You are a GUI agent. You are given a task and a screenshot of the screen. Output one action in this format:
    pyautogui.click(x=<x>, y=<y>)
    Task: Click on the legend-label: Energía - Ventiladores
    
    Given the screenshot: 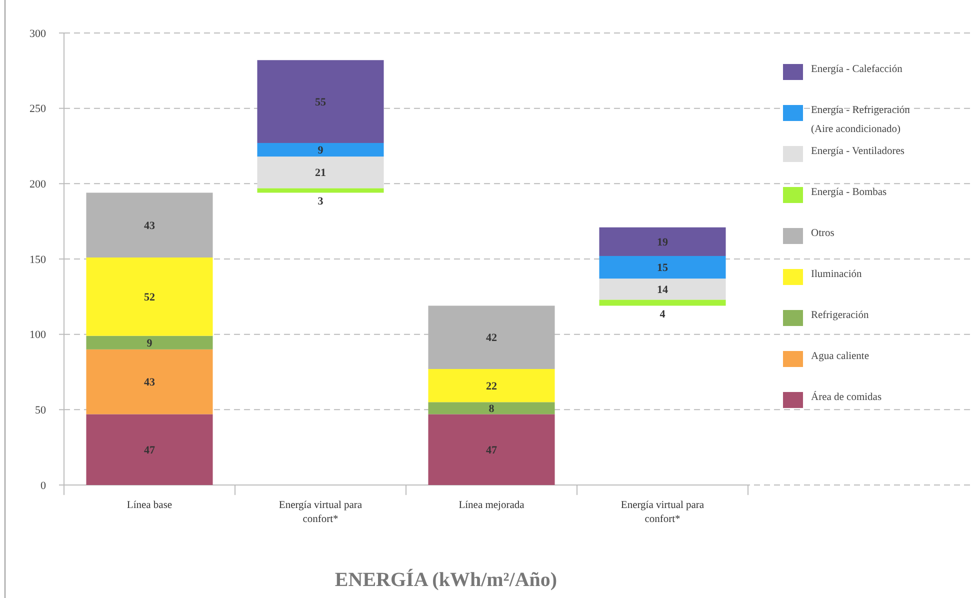 What is the action you would take?
    pyautogui.click(x=858, y=151)
    